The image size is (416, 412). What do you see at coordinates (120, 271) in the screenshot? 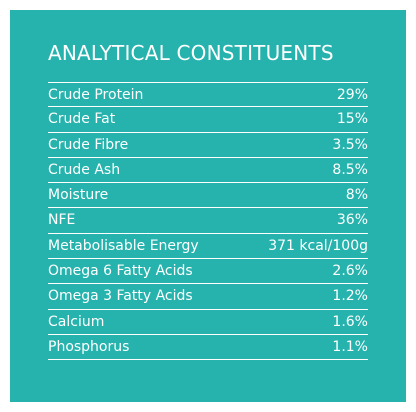
I see `row-label: Omega 6 Fatty Acids` at bounding box center [120, 271].